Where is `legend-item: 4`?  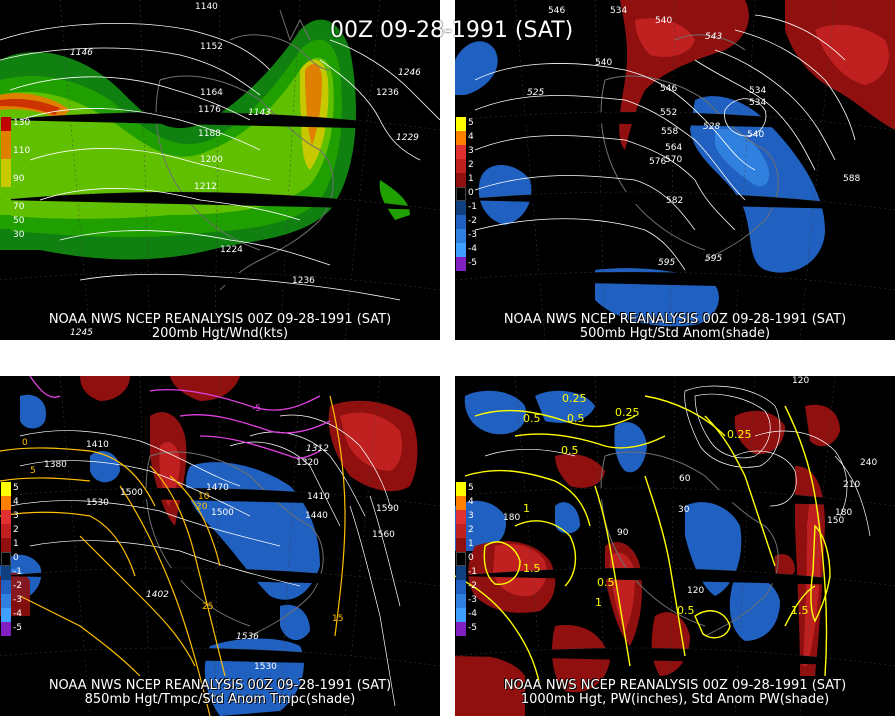 legend-item: 4 is located at coordinates (465, 503).